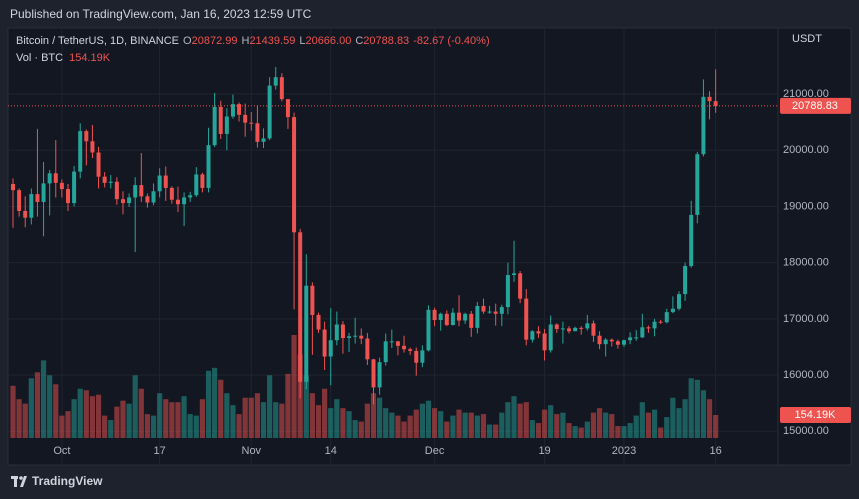 This screenshot has width=859, height=499. Describe the element at coordinates (187, 41) in the screenshot. I see `ohlc-letter: O` at that location.